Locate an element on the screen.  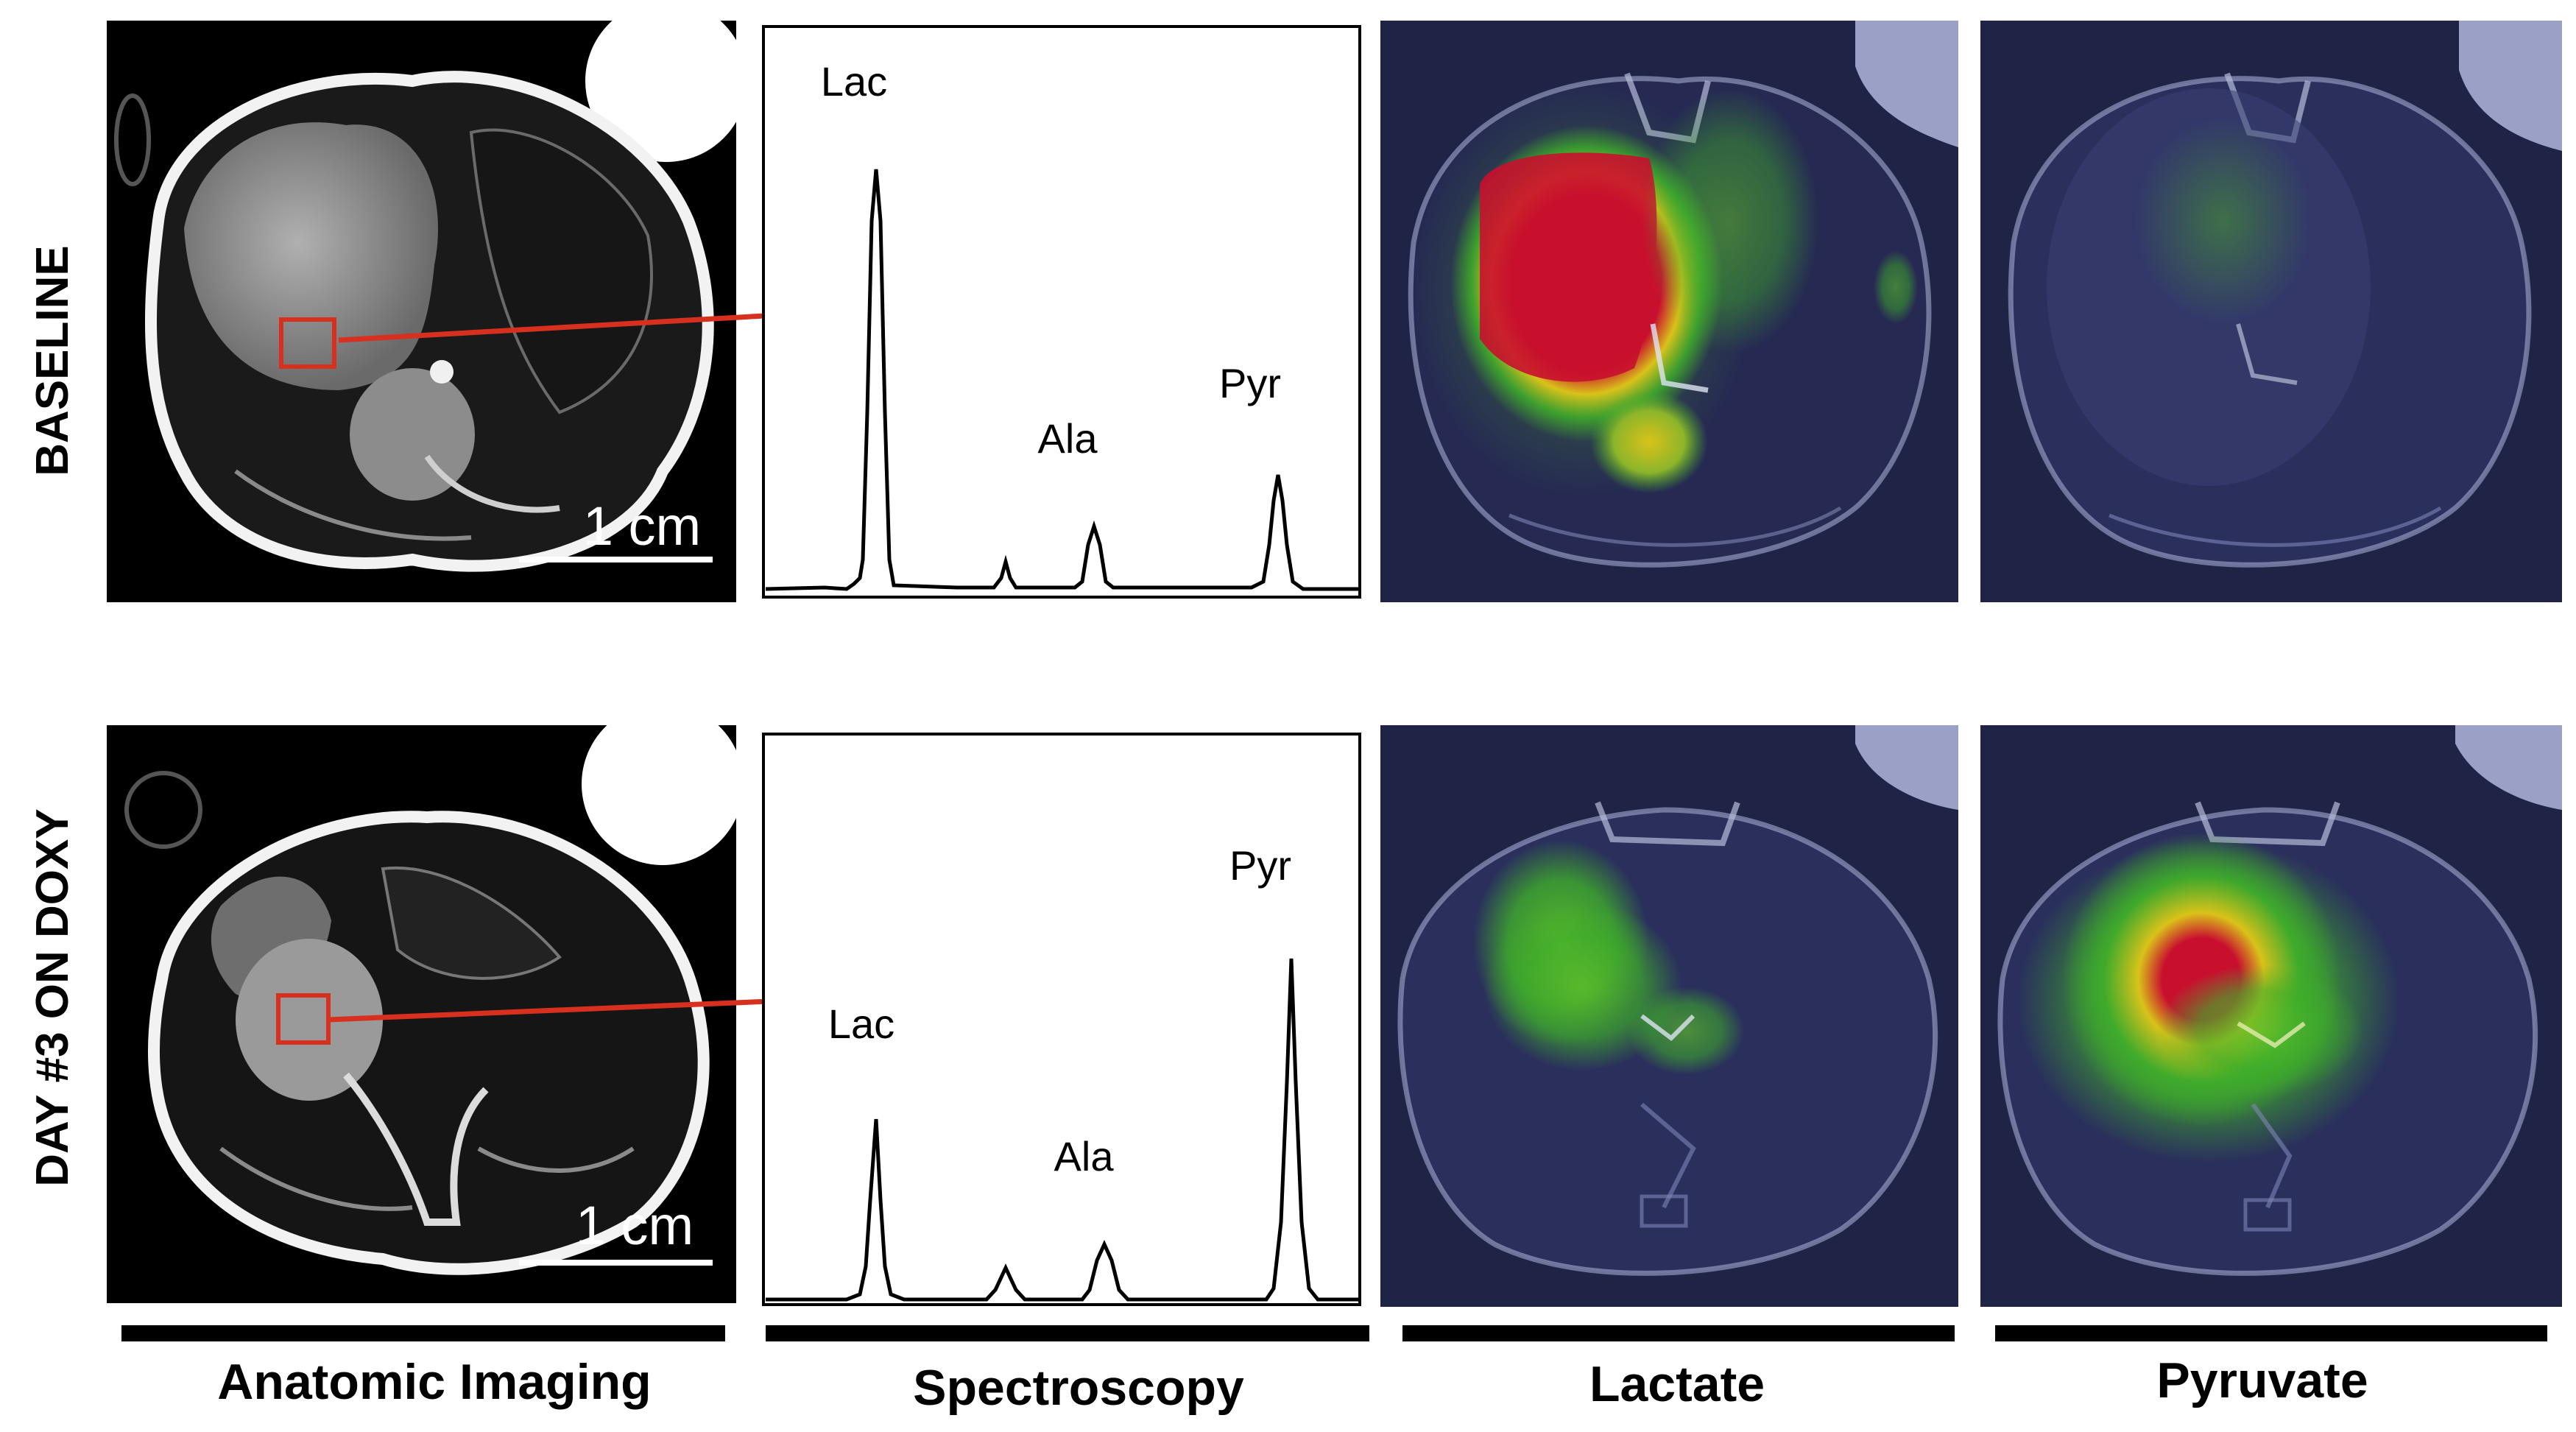
anatomic-image-day3: 1 cm is located at coordinates (425, 1003).